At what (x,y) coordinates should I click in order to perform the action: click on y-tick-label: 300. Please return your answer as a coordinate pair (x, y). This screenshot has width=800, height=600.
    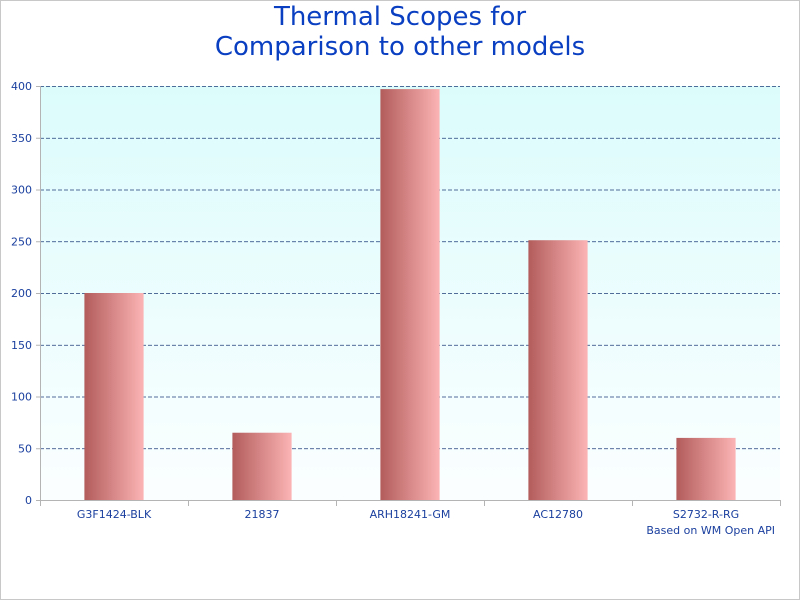
    Looking at the image, I should click on (21, 190).